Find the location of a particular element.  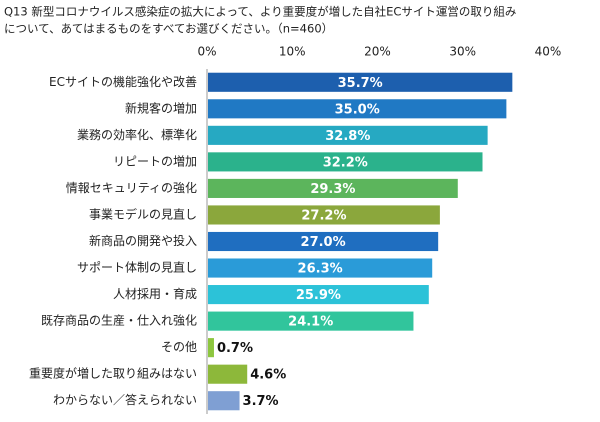

category-label: その他 is located at coordinates (179, 347).